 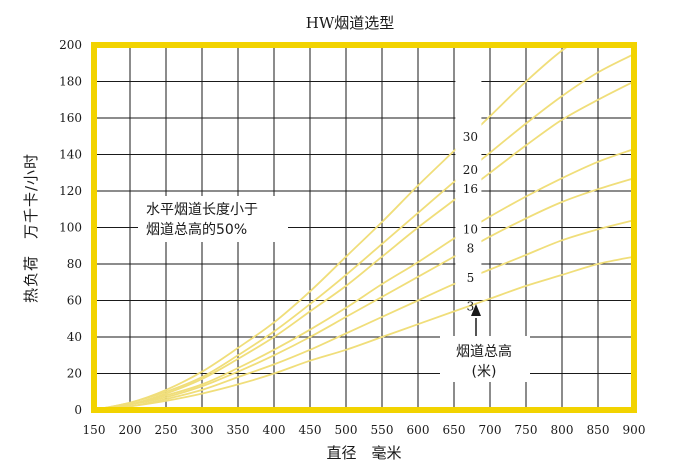 I want to click on y-tick-labels: 0 20 40 60 80 100 120 140 160 180 200, so click(x=70, y=227).